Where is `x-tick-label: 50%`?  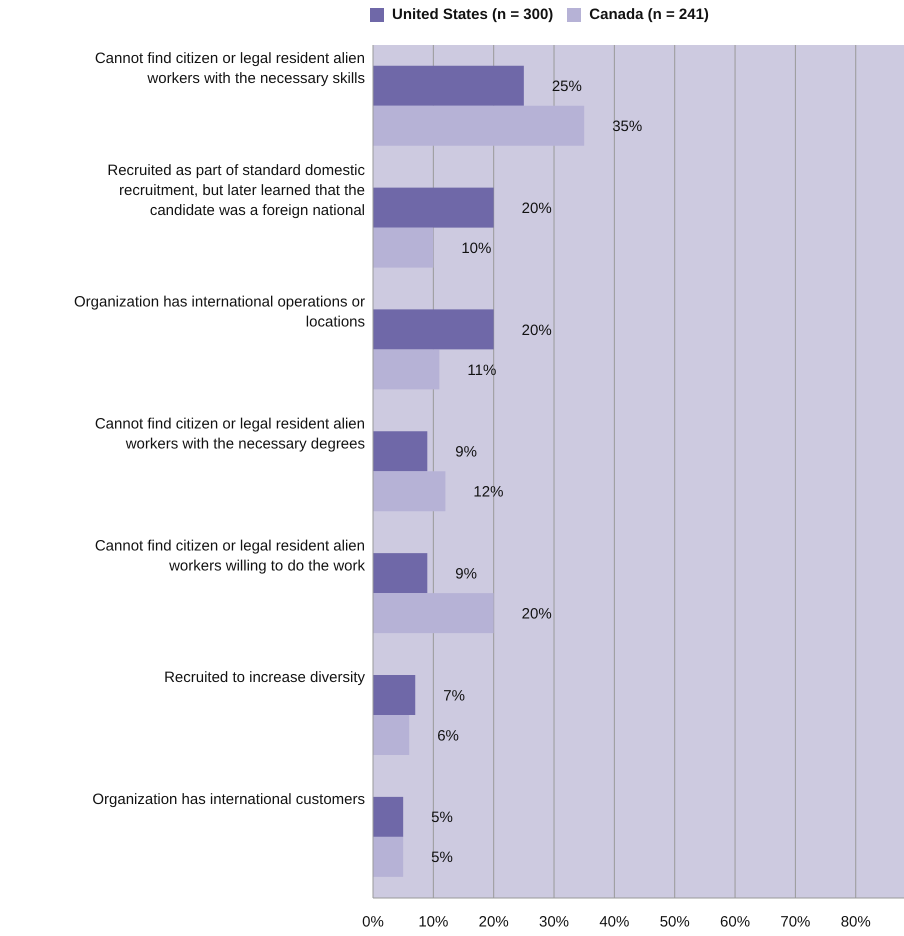
x-tick-label: 50% is located at coordinates (675, 922).